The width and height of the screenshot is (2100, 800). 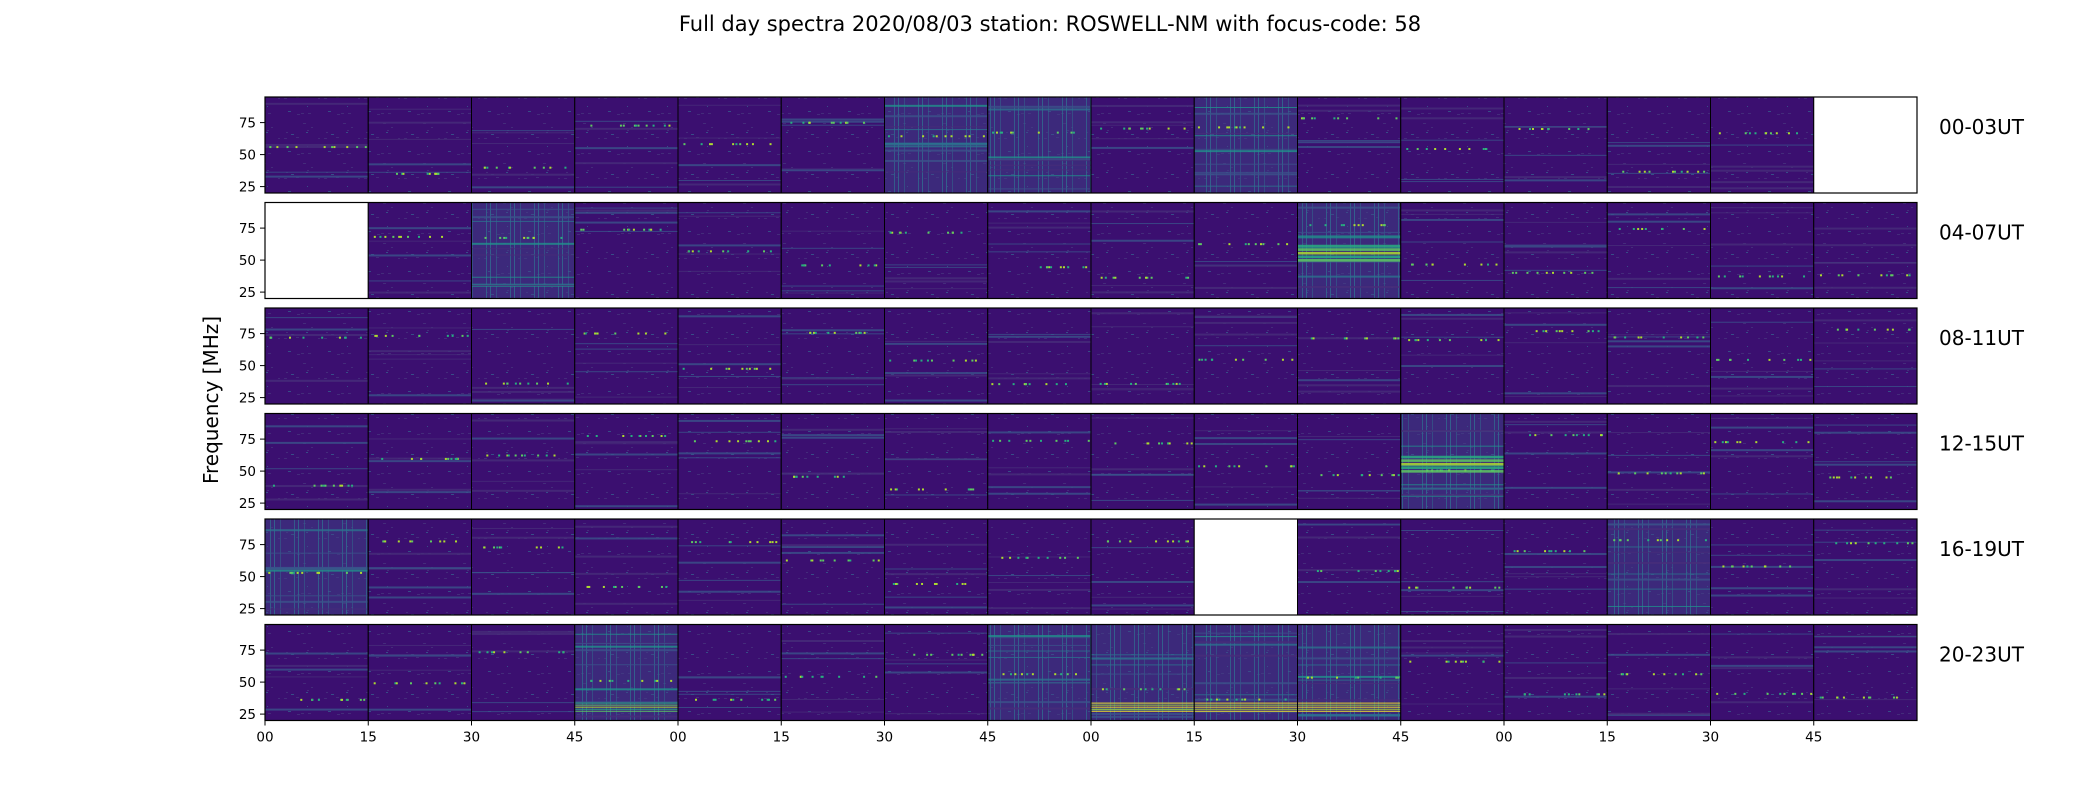 What do you see at coordinates (1982, 655) in the screenshot?
I see `row-time-label: 20-23UT` at bounding box center [1982, 655].